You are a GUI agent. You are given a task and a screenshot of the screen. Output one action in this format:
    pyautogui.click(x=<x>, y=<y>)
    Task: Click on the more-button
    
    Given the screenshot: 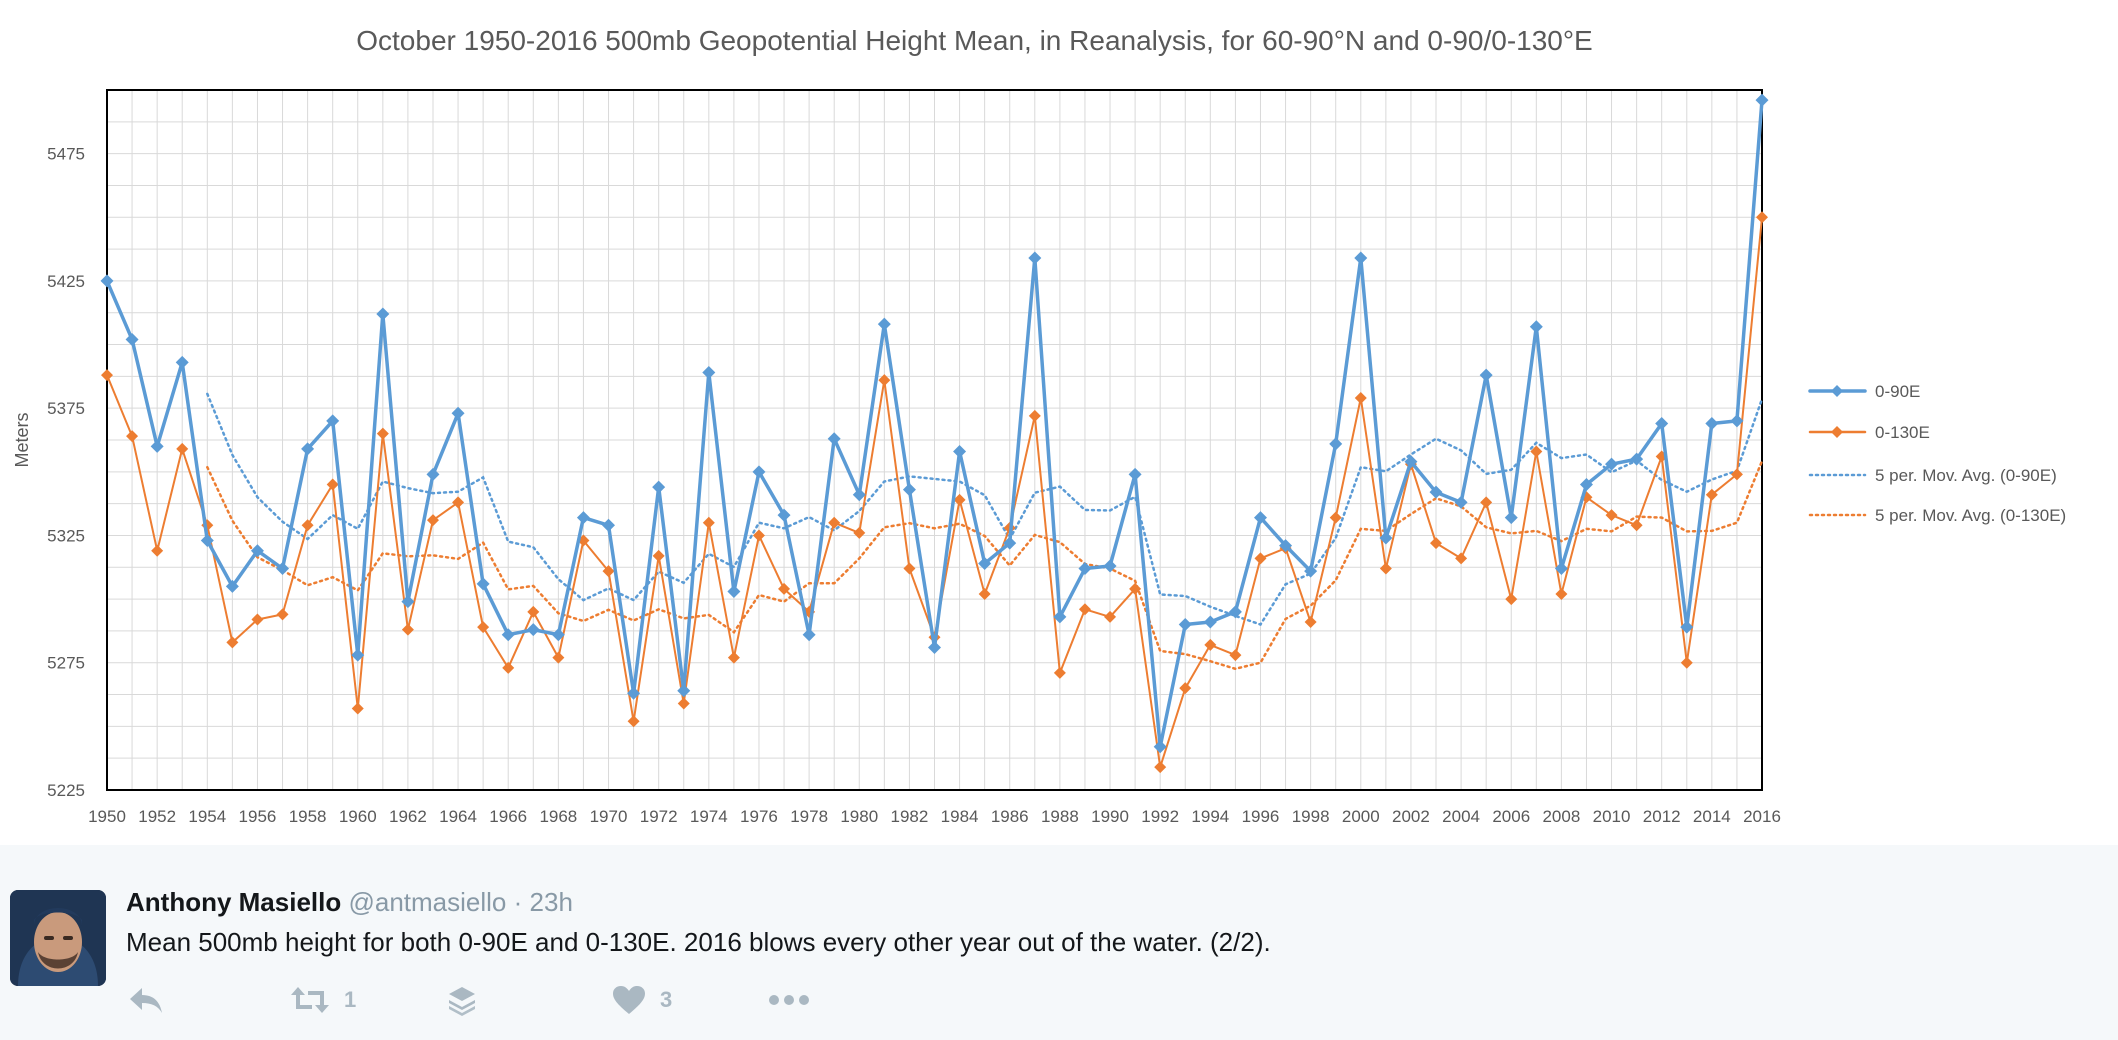 What is the action you would take?
    pyautogui.click(x=789, y=1000)
    